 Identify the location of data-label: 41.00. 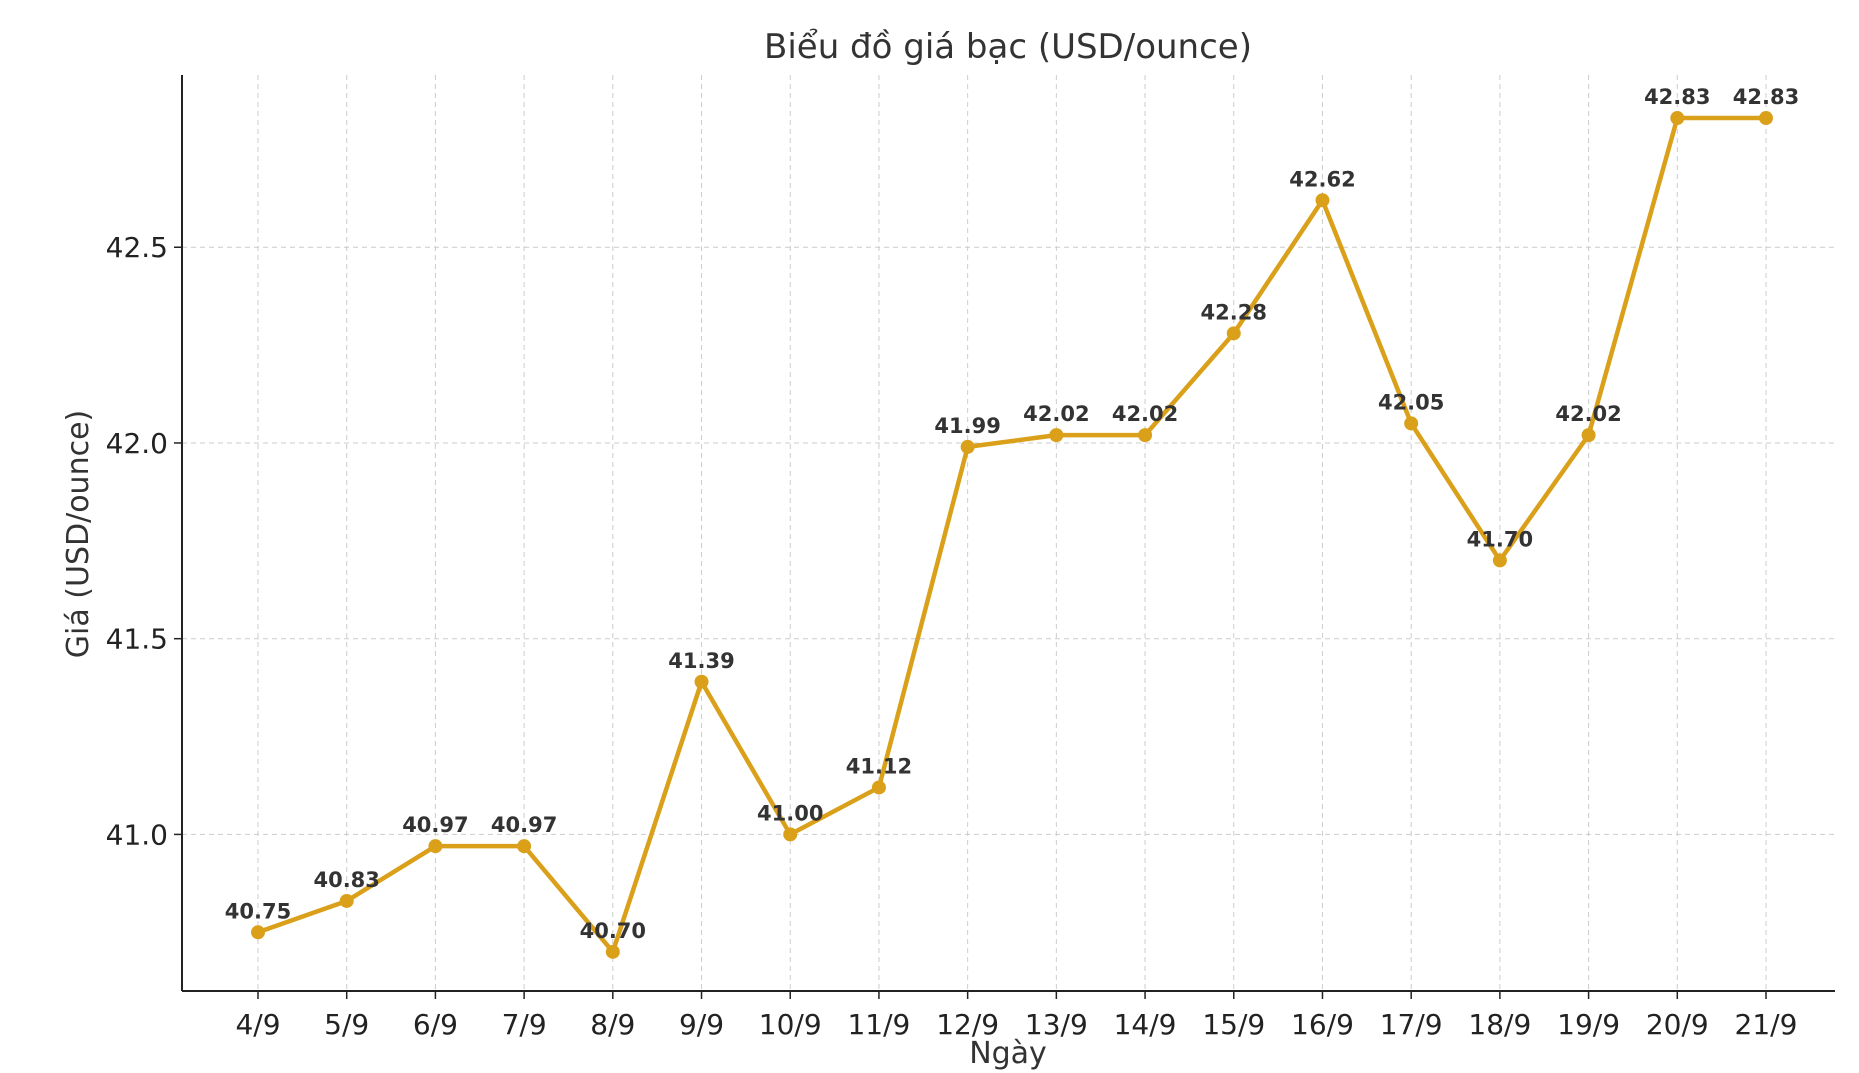
(790, 813).